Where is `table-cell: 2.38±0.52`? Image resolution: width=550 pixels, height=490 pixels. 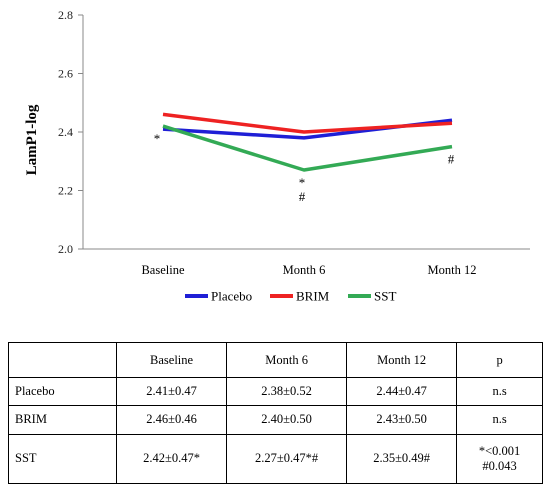
table-cell: 2.38±0.52 is located at coordinates (287, 391).